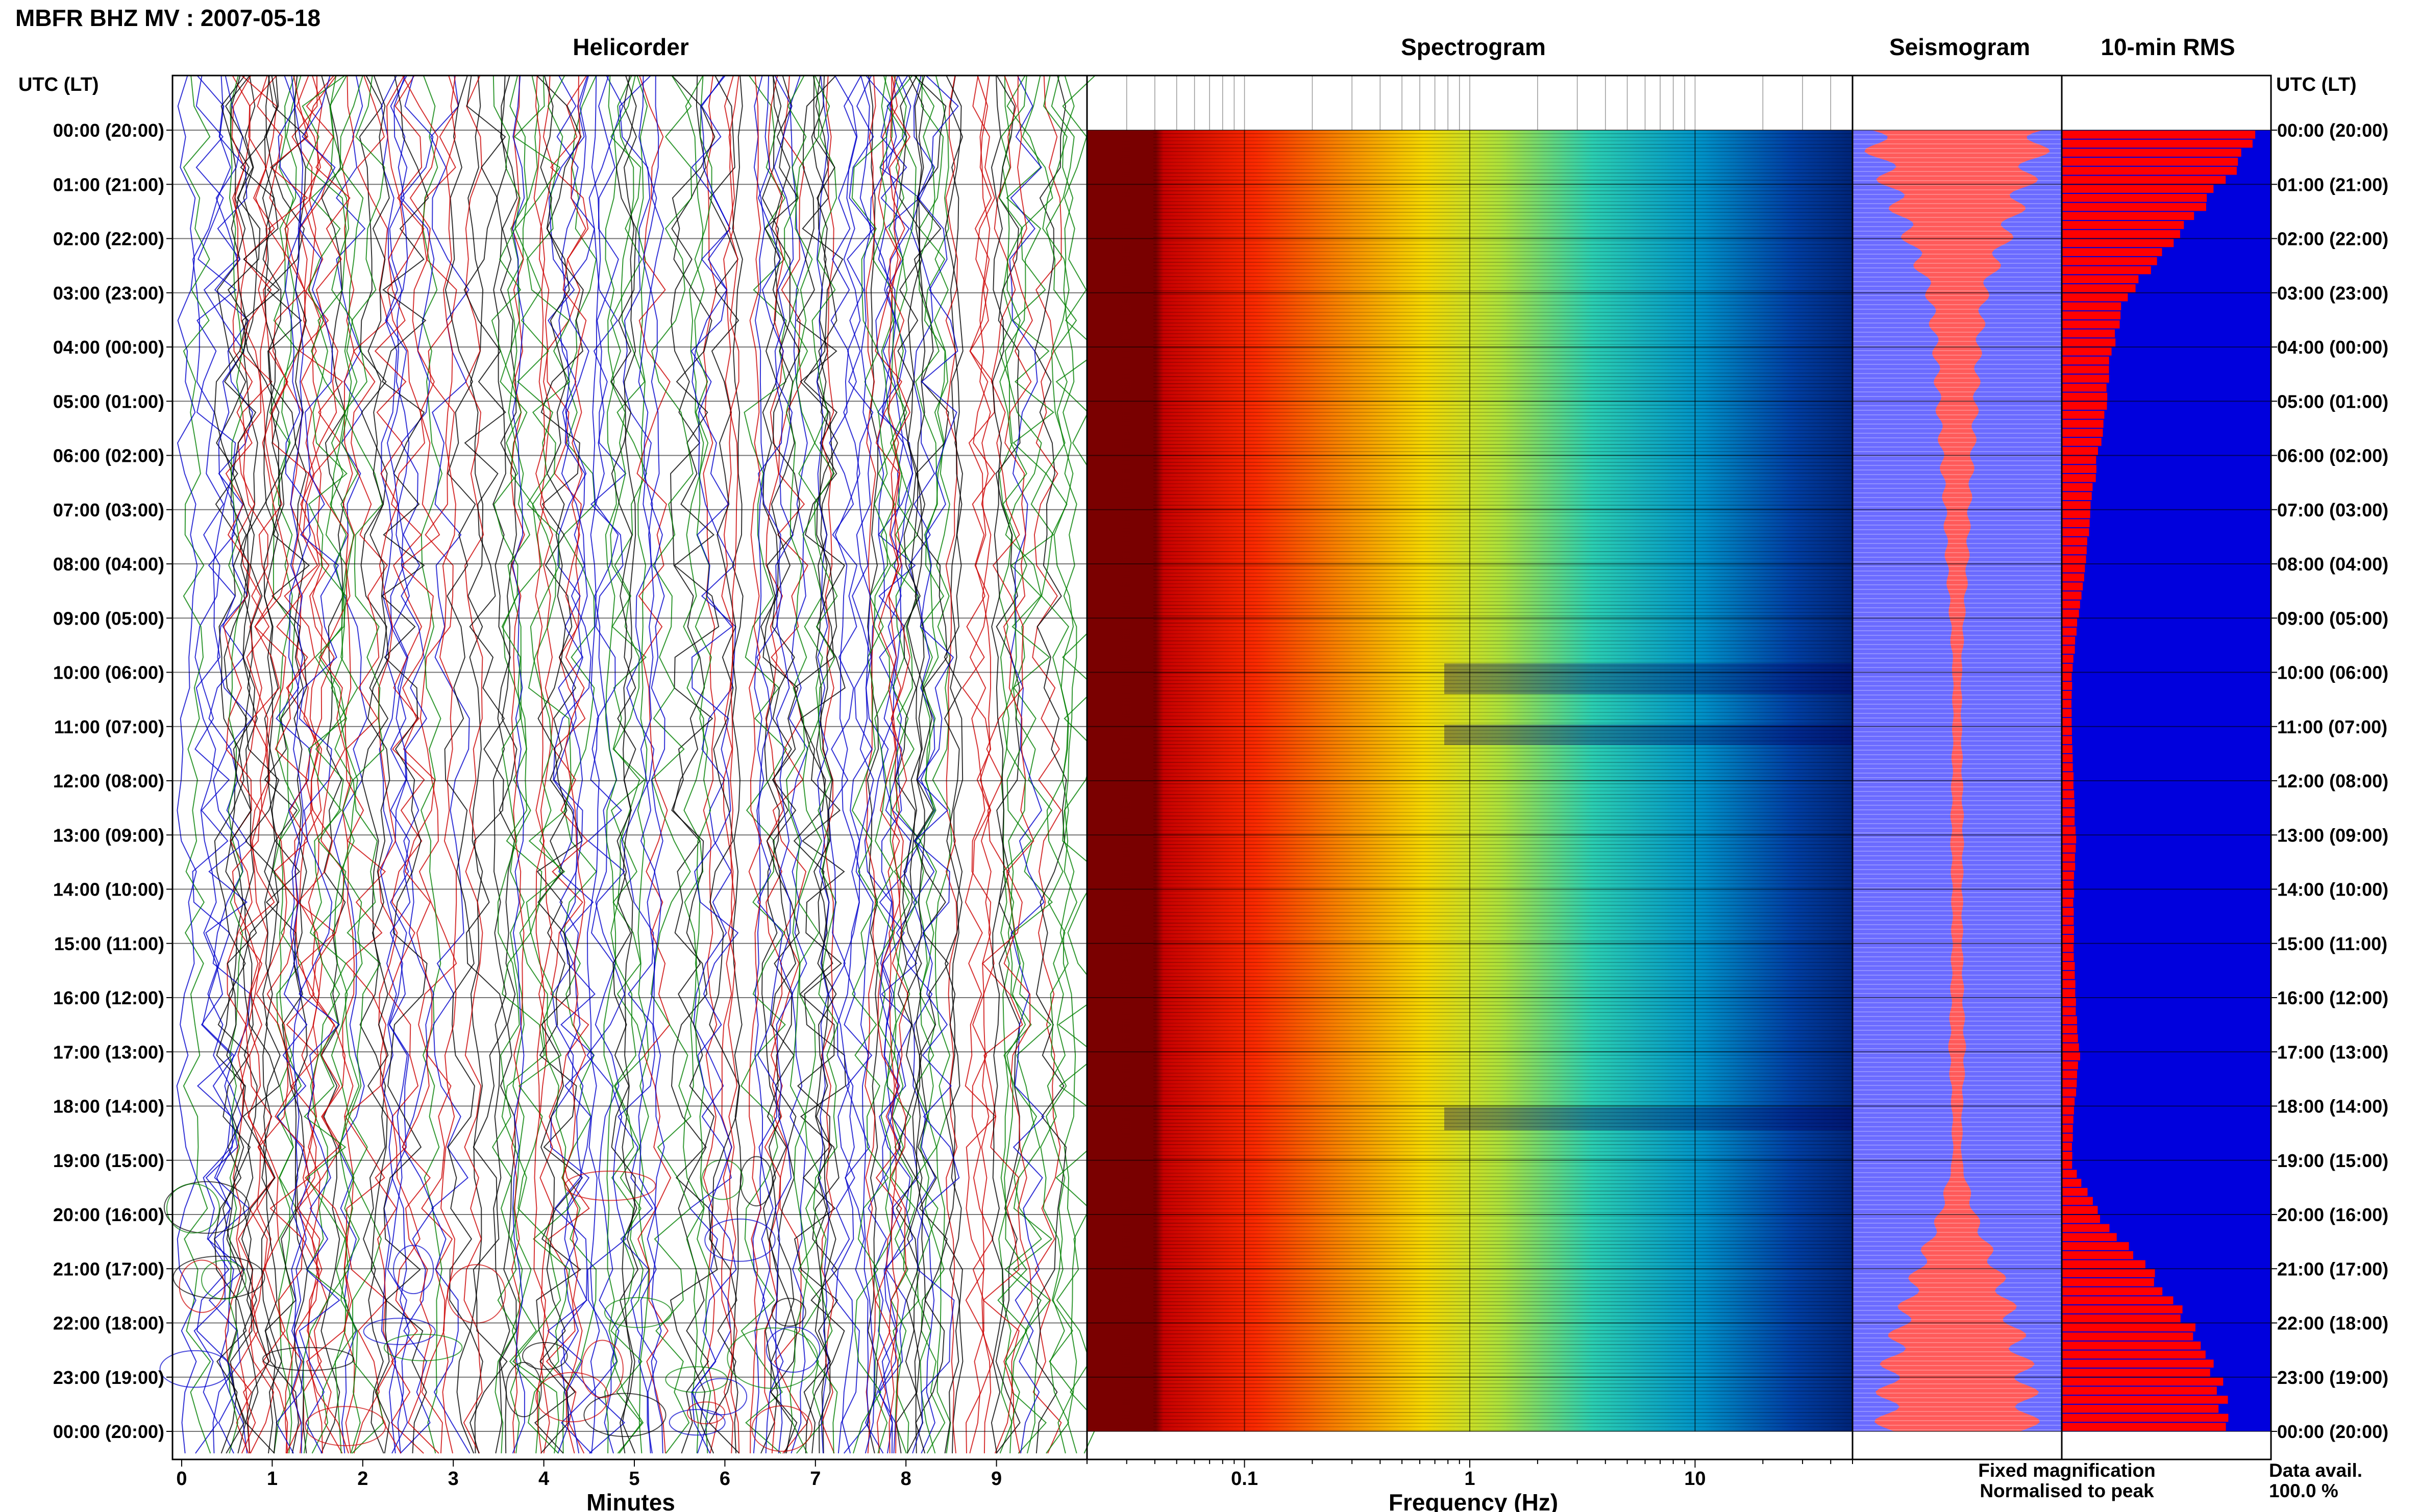 Image resolution: width=2419 pixels, height=1512 pixels. Describe the element at coordinates (906, 1479) in the screenshot. I see `minutes-tick-label: 8` at that location.